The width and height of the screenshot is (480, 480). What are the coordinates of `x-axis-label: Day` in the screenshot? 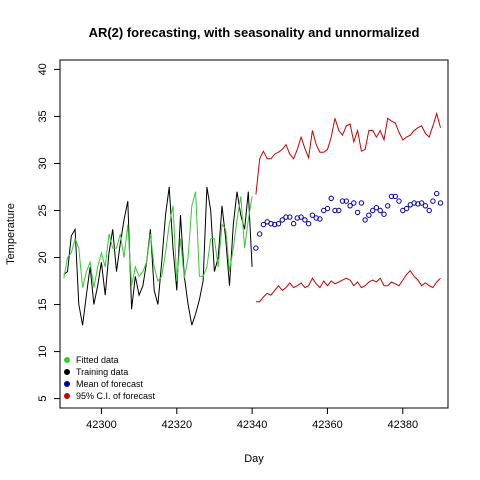 It's located at (254, 459).